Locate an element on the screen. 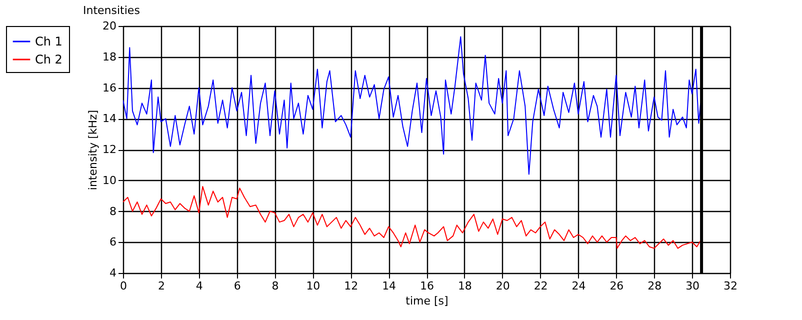 Image resolution: width=802 pixels, height=320 pixels. y-tick-label: 8 is located at coordinates (113, 211).